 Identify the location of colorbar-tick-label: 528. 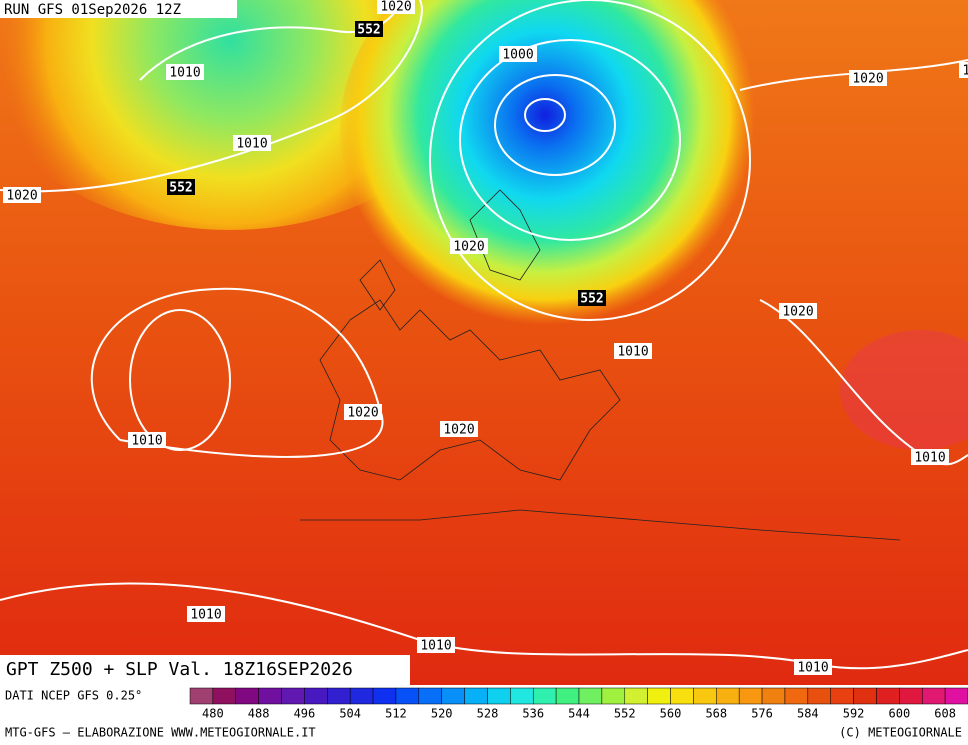
(488, 714).